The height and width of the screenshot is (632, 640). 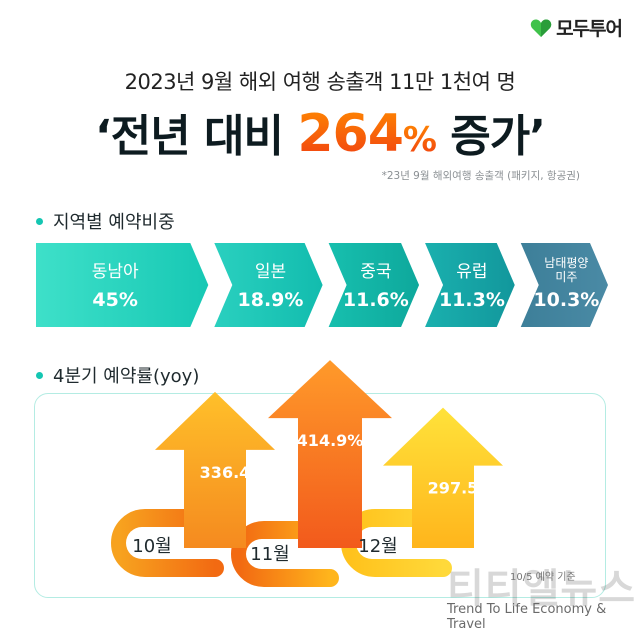 I want to click on q4-section-heading: 4분기 예약률(yoy), so click(x=117, y=375).